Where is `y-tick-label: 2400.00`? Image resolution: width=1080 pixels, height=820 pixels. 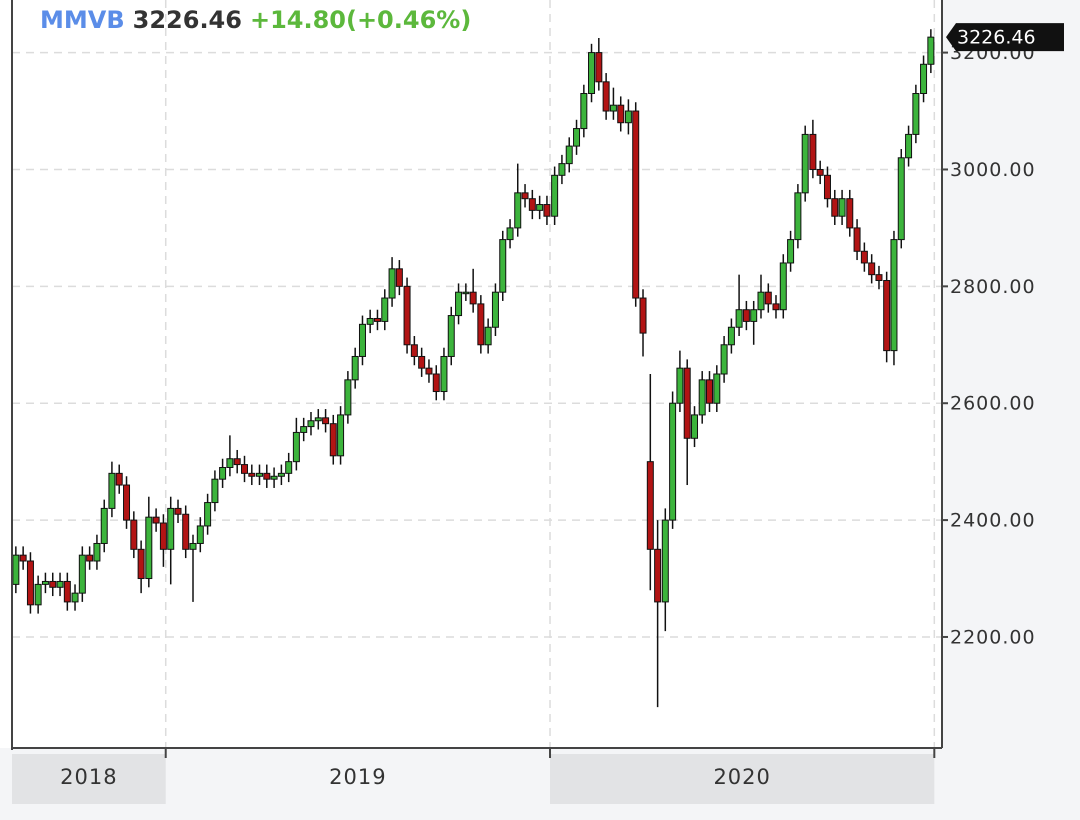 y-tick-label: 2400.00 is located at coordinates (993, 521).